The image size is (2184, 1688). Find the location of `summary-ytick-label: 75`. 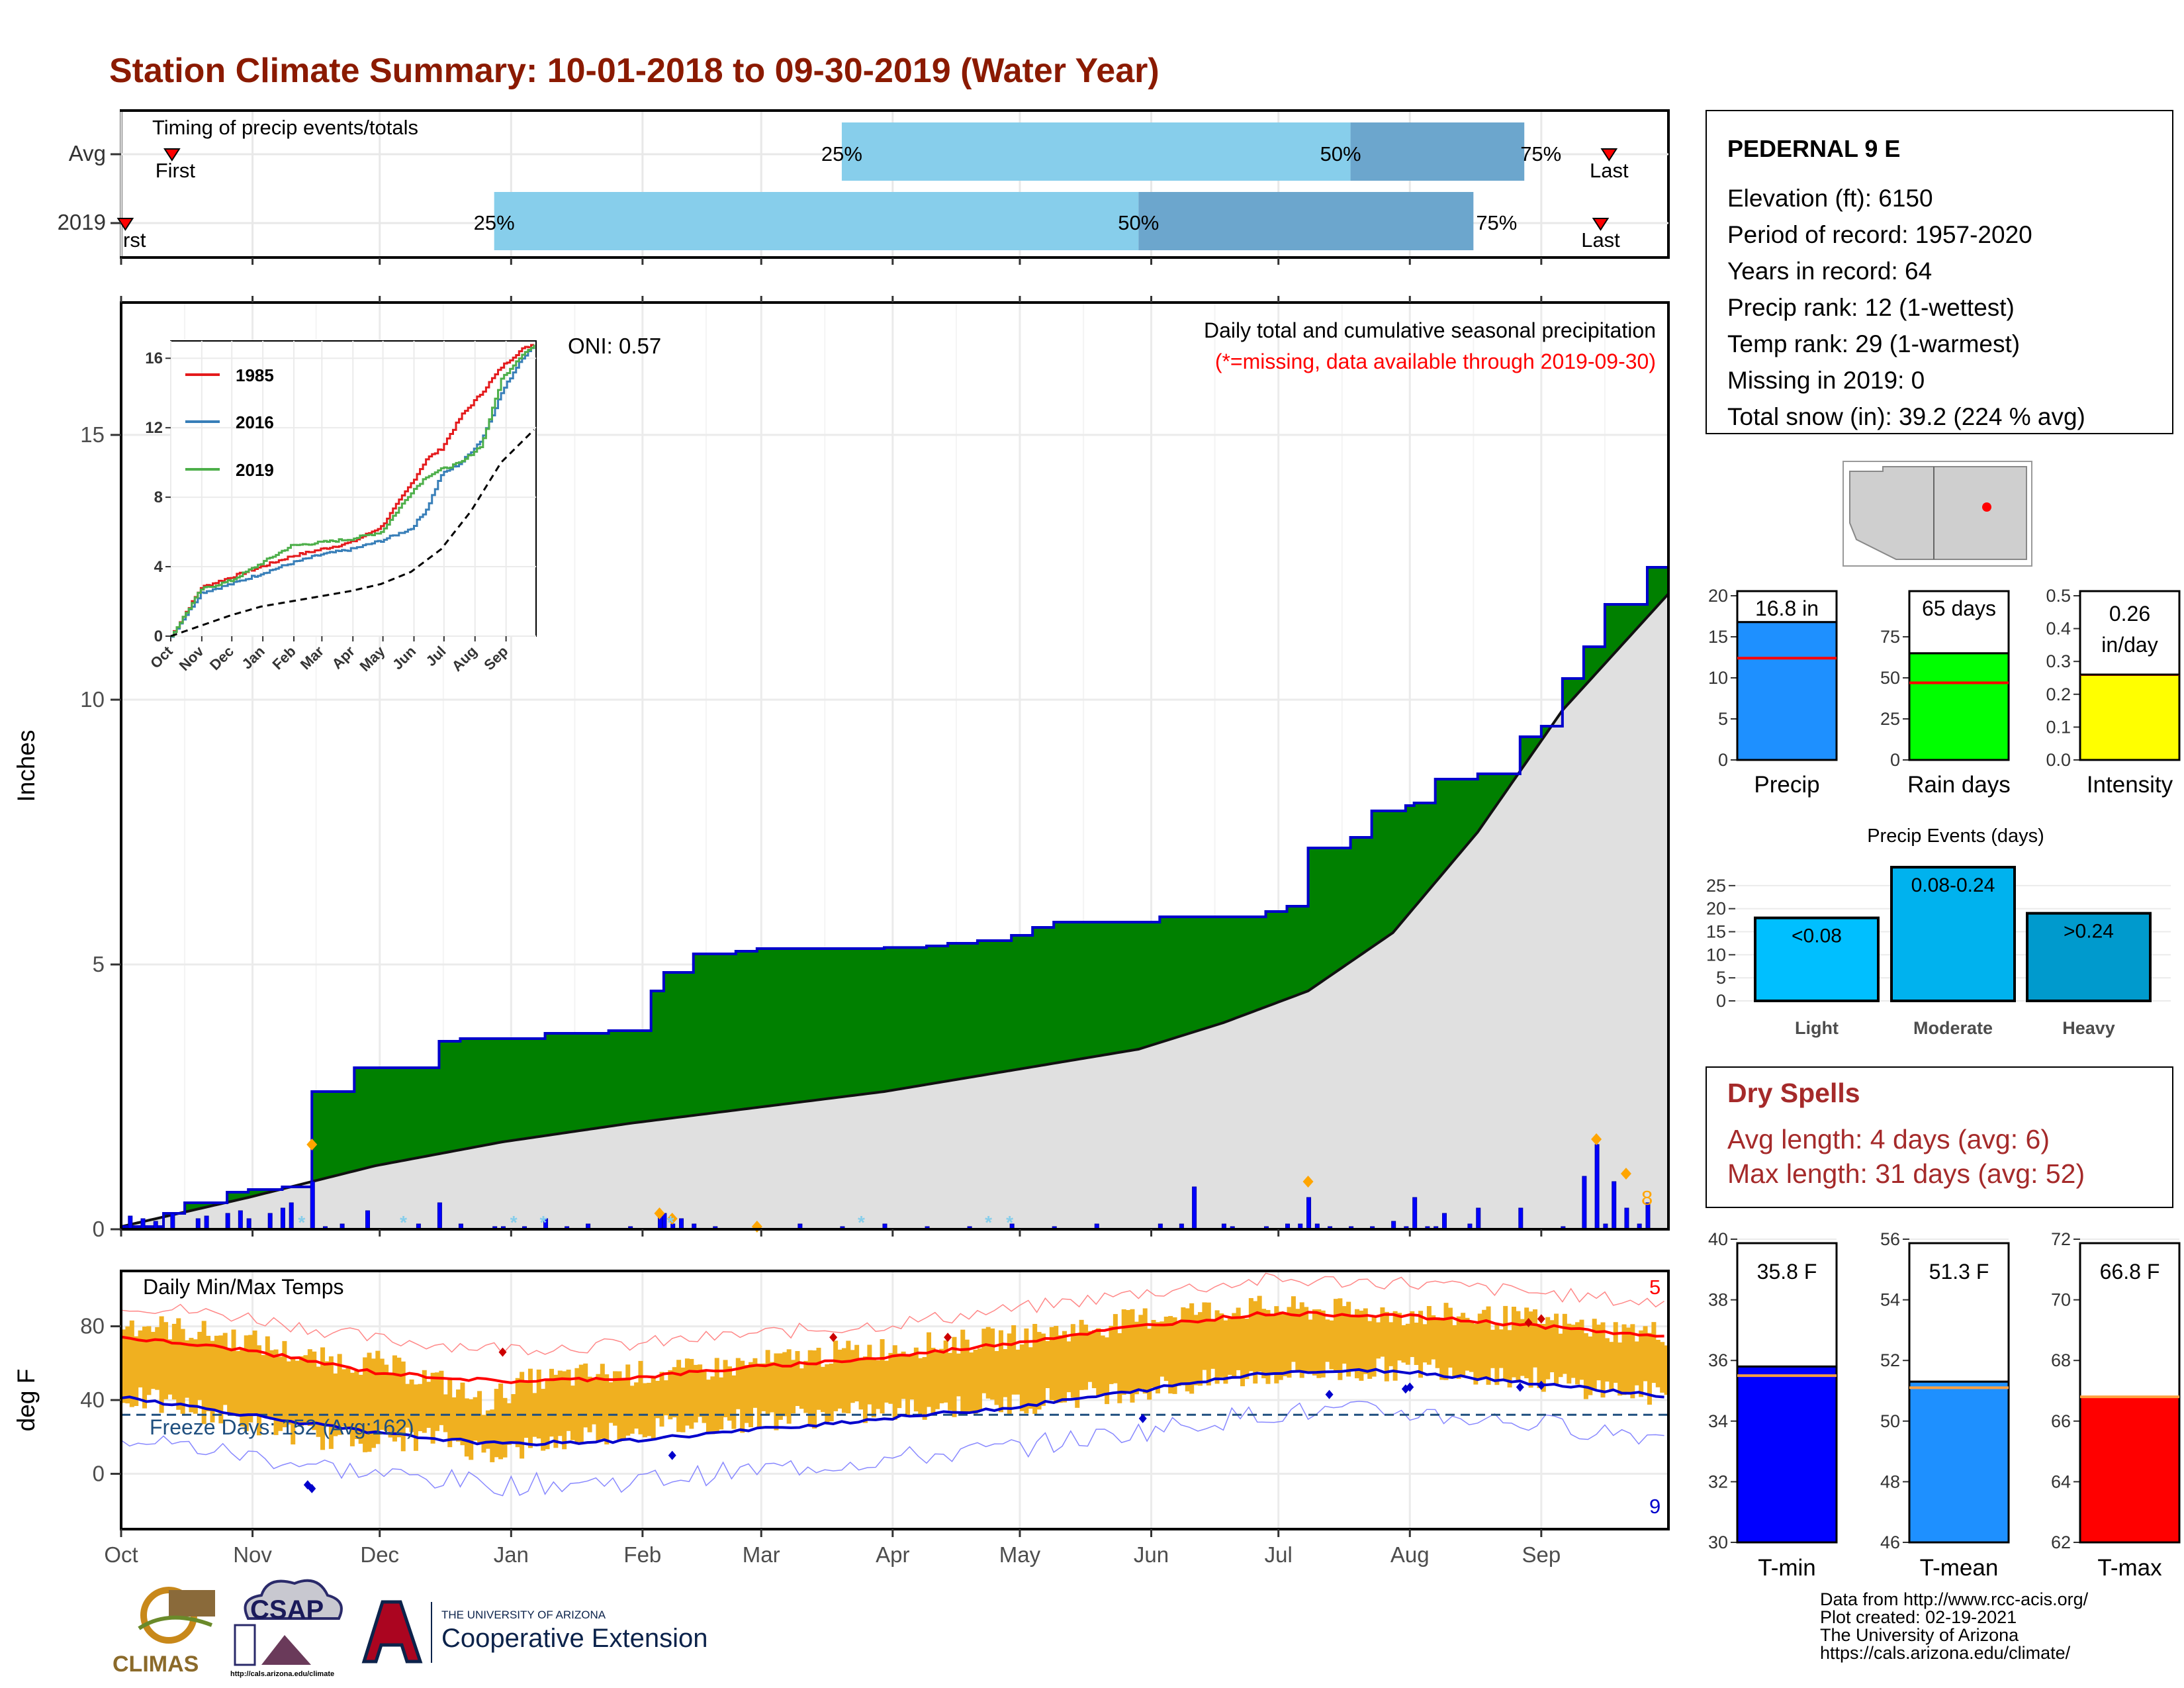

summary-ytick-label: 75 is located at coordinates (1890, 637).